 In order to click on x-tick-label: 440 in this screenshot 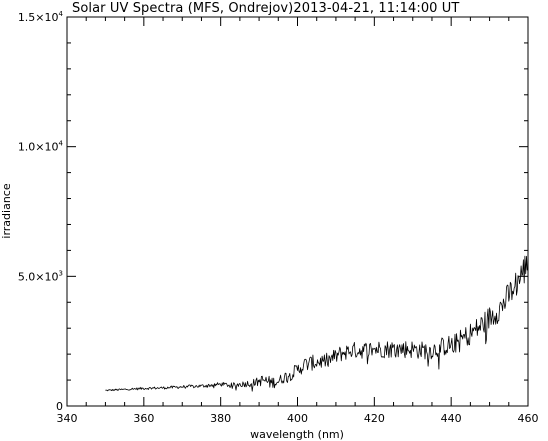, I will do `click(451, 418)`.